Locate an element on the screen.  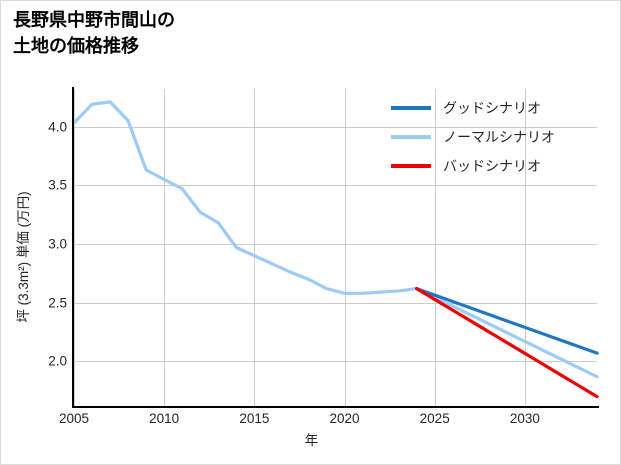
legend-label: ノーマルシナリオ is located at coordinates (499, 136).